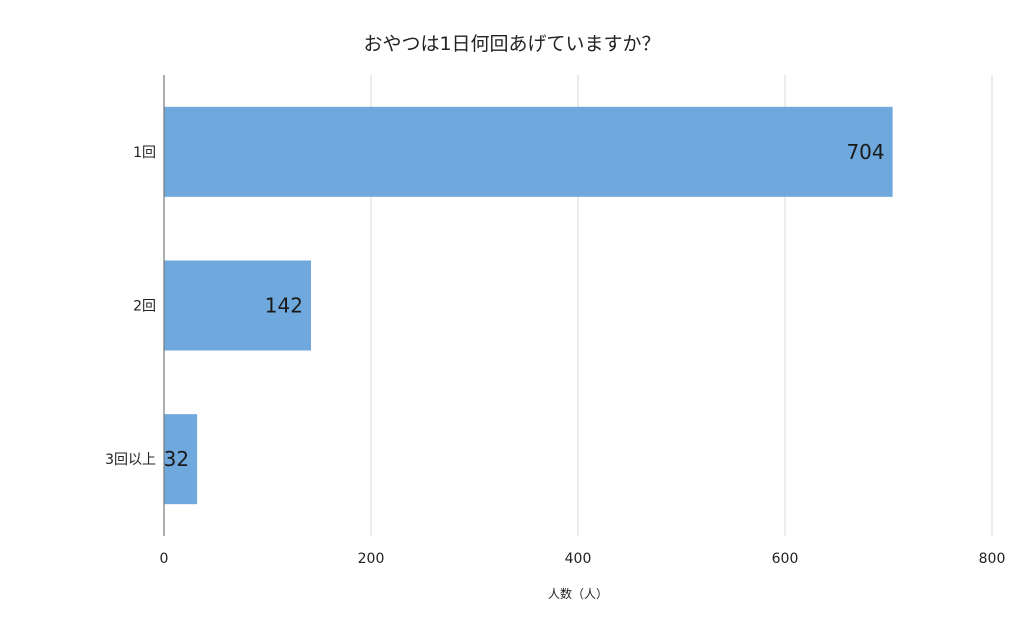  Describe the element at coordinates (144, 153) in the screenshot. I see `category-label: 1回` at that location.